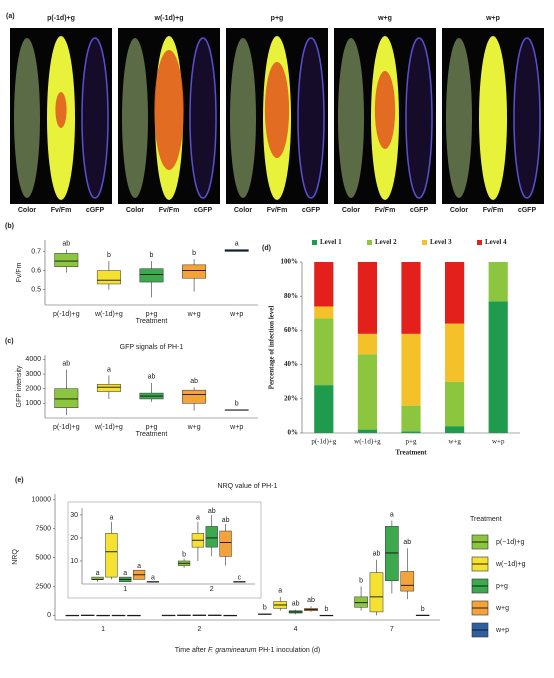  Describe the element at coordinates (293, 433) in the screenshot. I see `y-tick-label: 0%` at that location.